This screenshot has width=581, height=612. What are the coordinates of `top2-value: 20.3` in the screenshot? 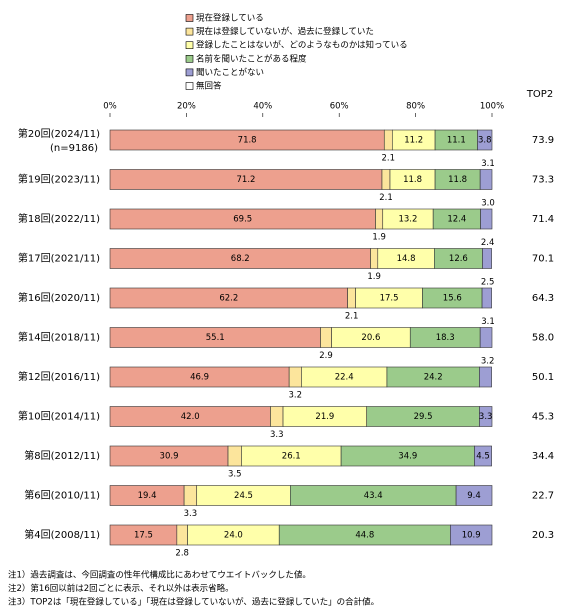 It's located at (543, 535).